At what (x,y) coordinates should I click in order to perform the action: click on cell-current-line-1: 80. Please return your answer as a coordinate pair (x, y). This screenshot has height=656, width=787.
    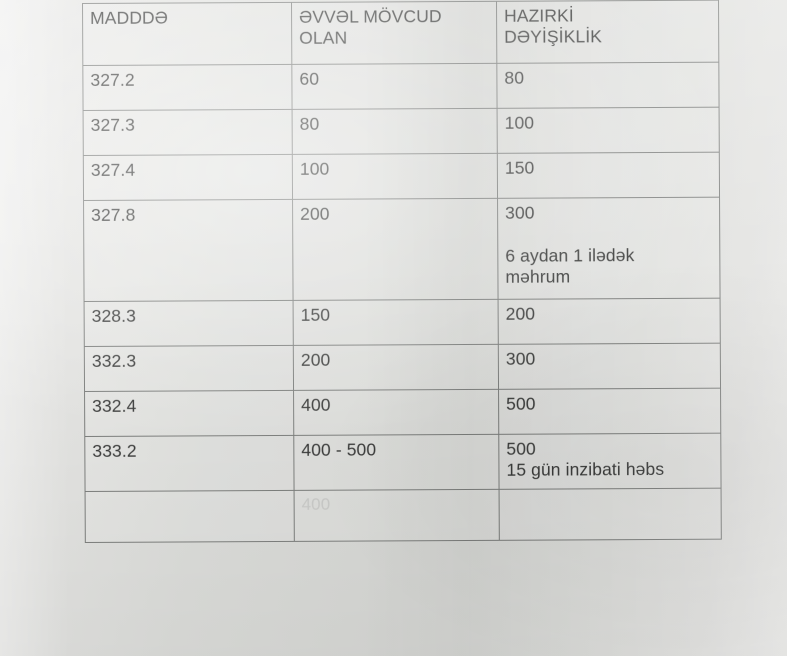
    Looking at the image, I should click on (514, 77).